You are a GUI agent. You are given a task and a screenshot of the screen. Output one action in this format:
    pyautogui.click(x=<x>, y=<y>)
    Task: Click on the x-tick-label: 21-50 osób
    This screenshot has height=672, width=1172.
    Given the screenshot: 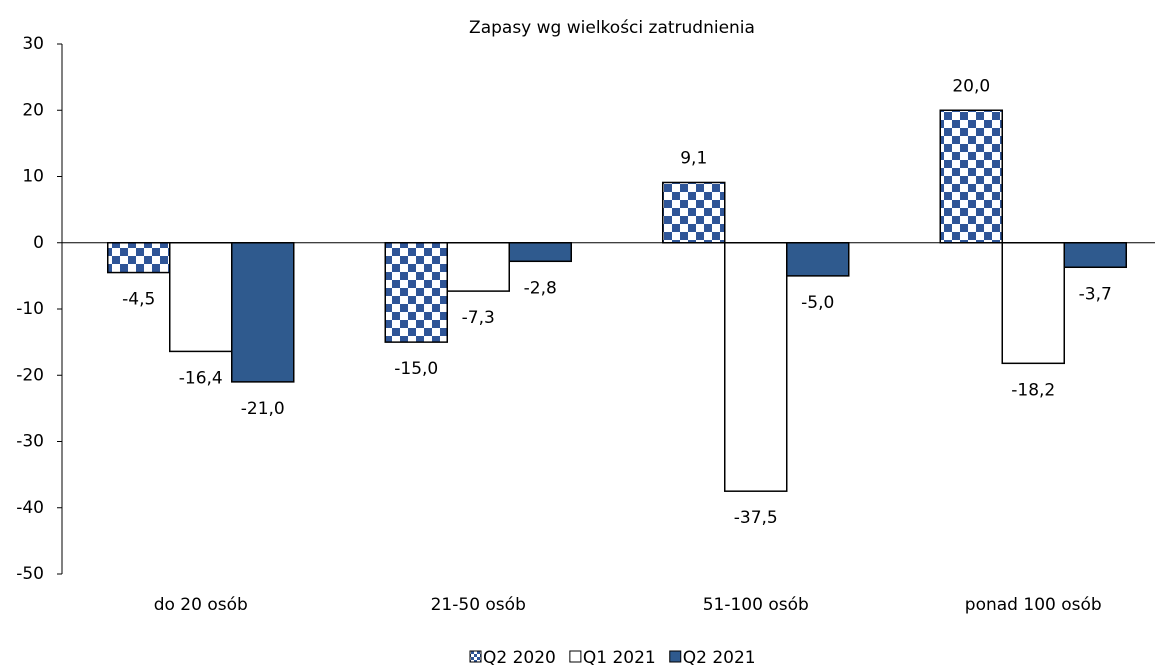 What is the action you would take?
    pyautogui.click(x=478, y=605)
    